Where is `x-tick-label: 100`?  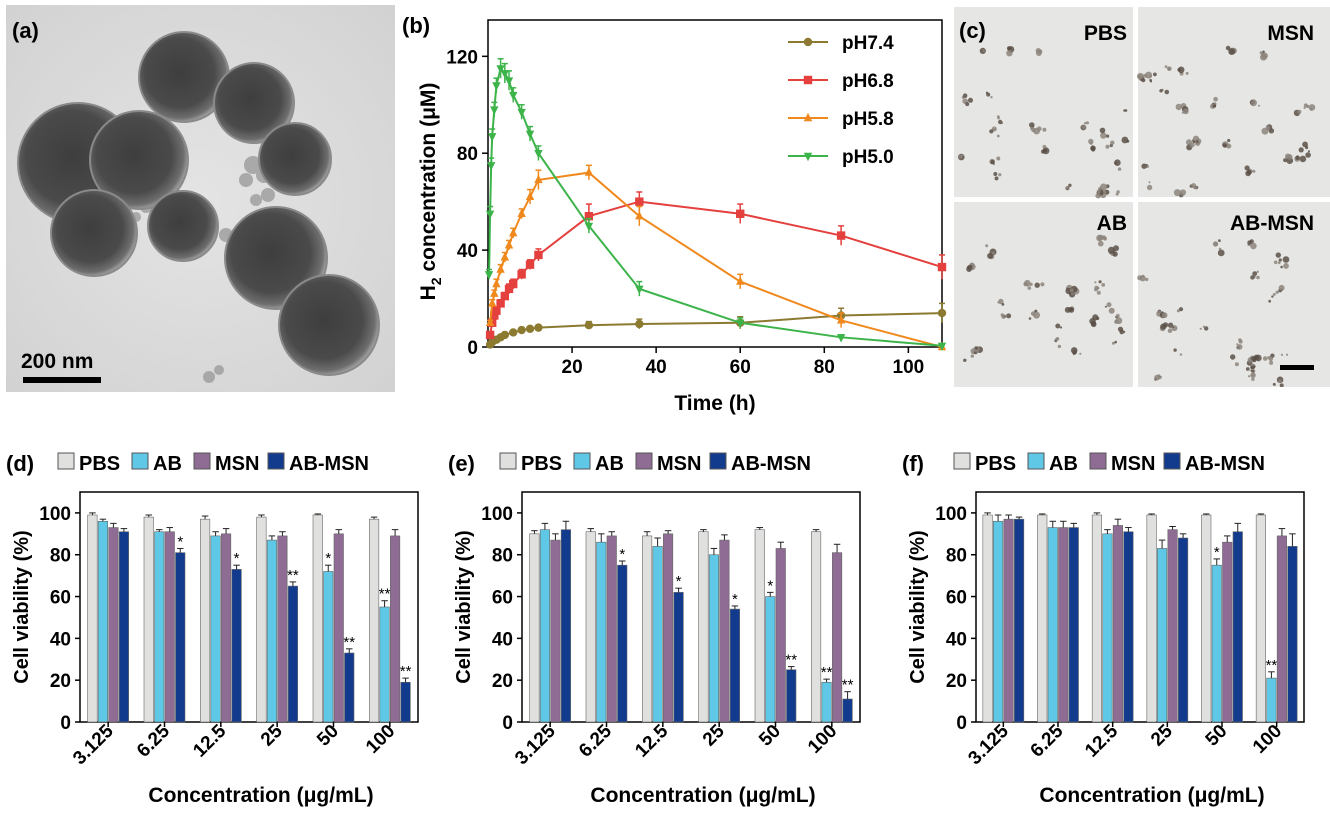 x-tick-label: 100 is located at coordinates (909, 367).